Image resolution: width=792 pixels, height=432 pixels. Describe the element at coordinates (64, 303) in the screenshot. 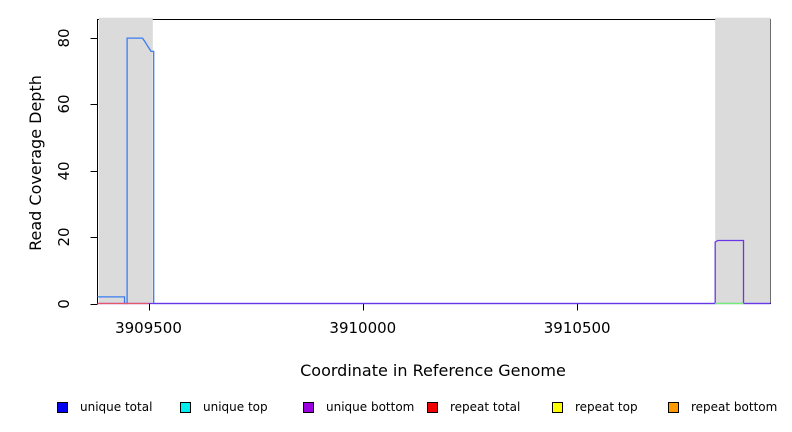

I see `y-tick-label: 0` at that location.